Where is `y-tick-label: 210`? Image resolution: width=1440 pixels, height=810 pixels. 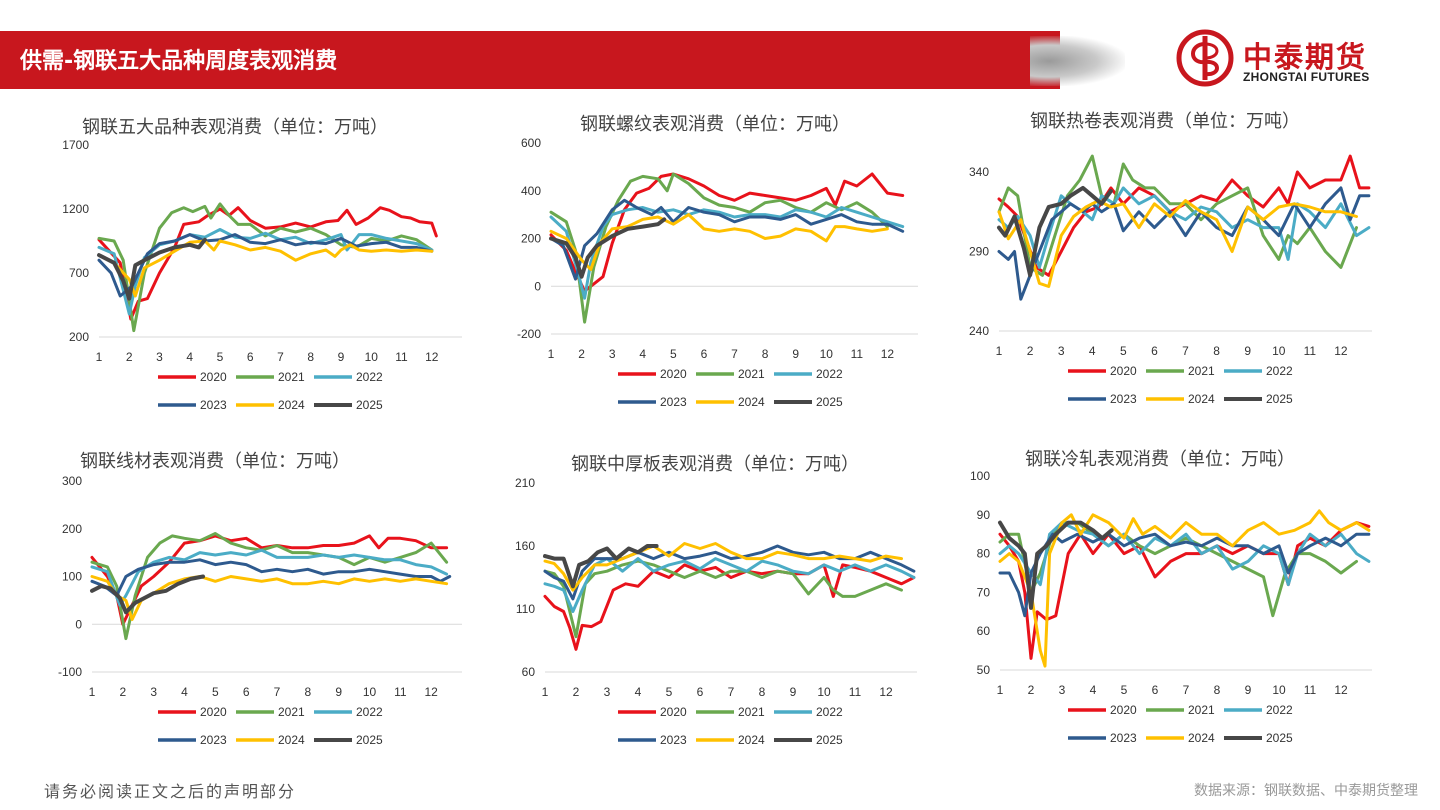 y-tick-label: 210 is located at coordinates (525, 483).